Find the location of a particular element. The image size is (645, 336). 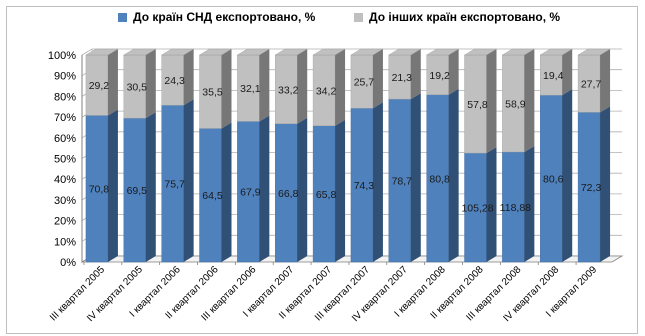

data-label-other: 21,3 is located at coordinates (402, 78).